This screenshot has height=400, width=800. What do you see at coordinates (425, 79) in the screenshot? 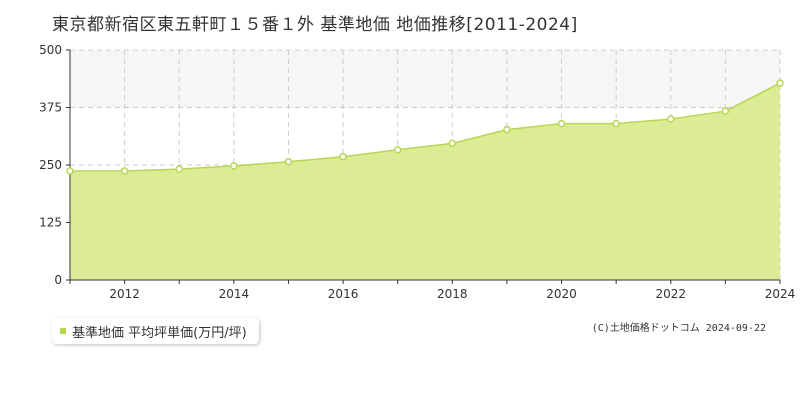
I see `upper-band` at bounding box center [425, 79].